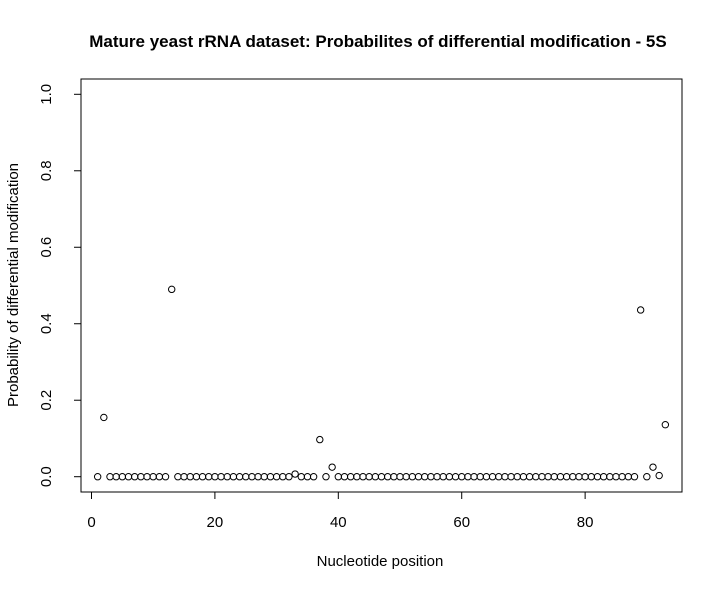 This screenshot has height=590, width=723. Describe the element at coordinates (585, 522) in the screenshot. I see `x-tick-label: 80` at that location.